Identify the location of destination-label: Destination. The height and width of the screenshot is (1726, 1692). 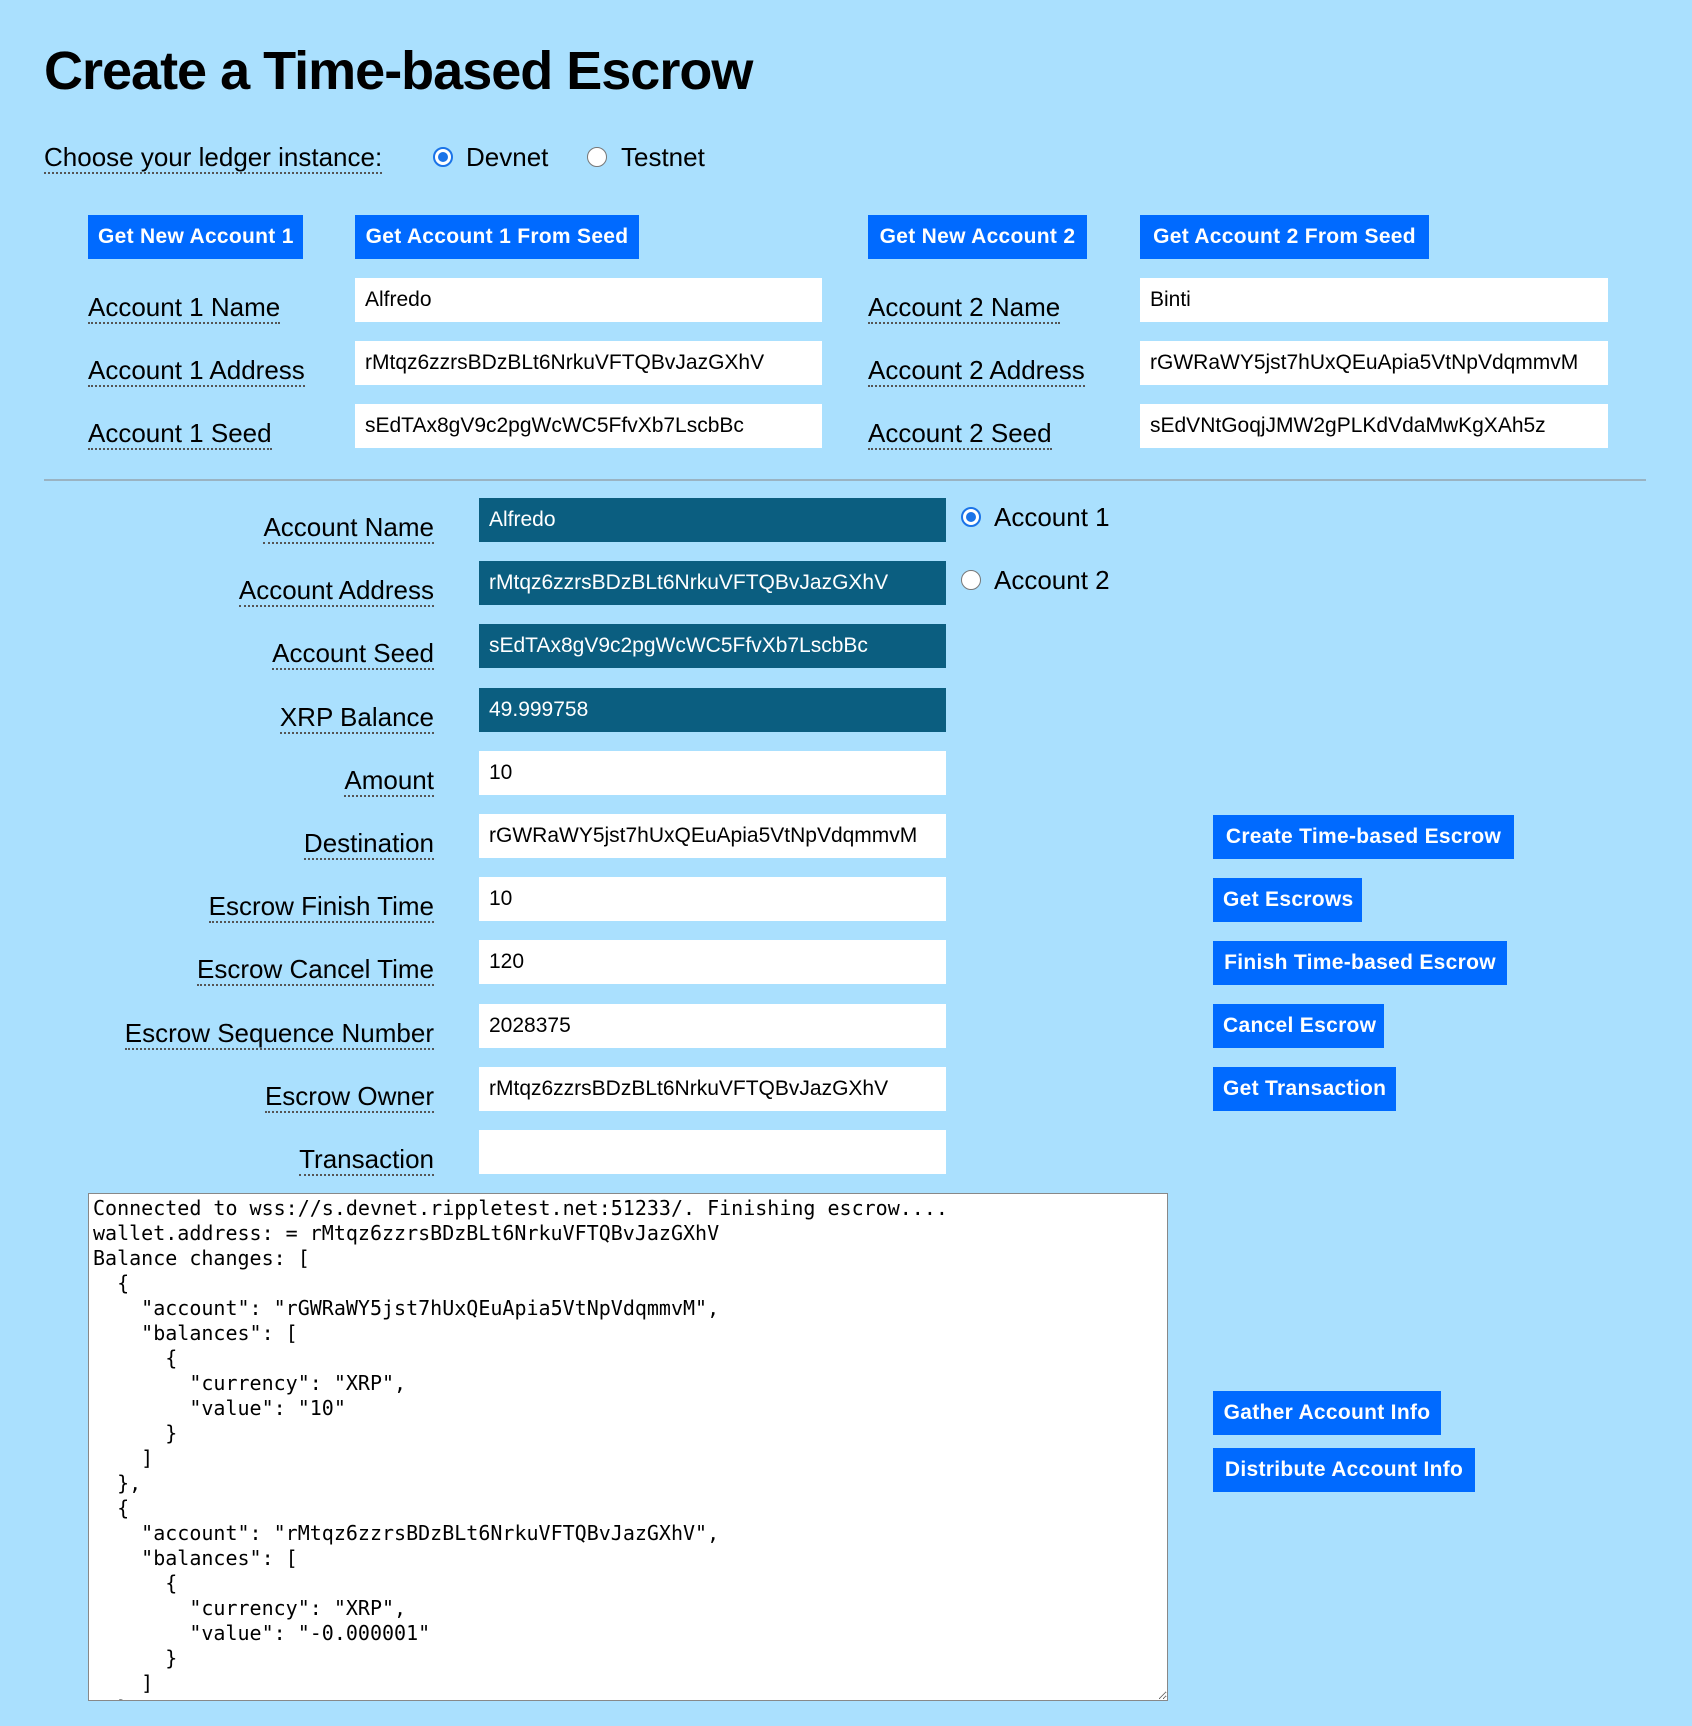
(368, 844).